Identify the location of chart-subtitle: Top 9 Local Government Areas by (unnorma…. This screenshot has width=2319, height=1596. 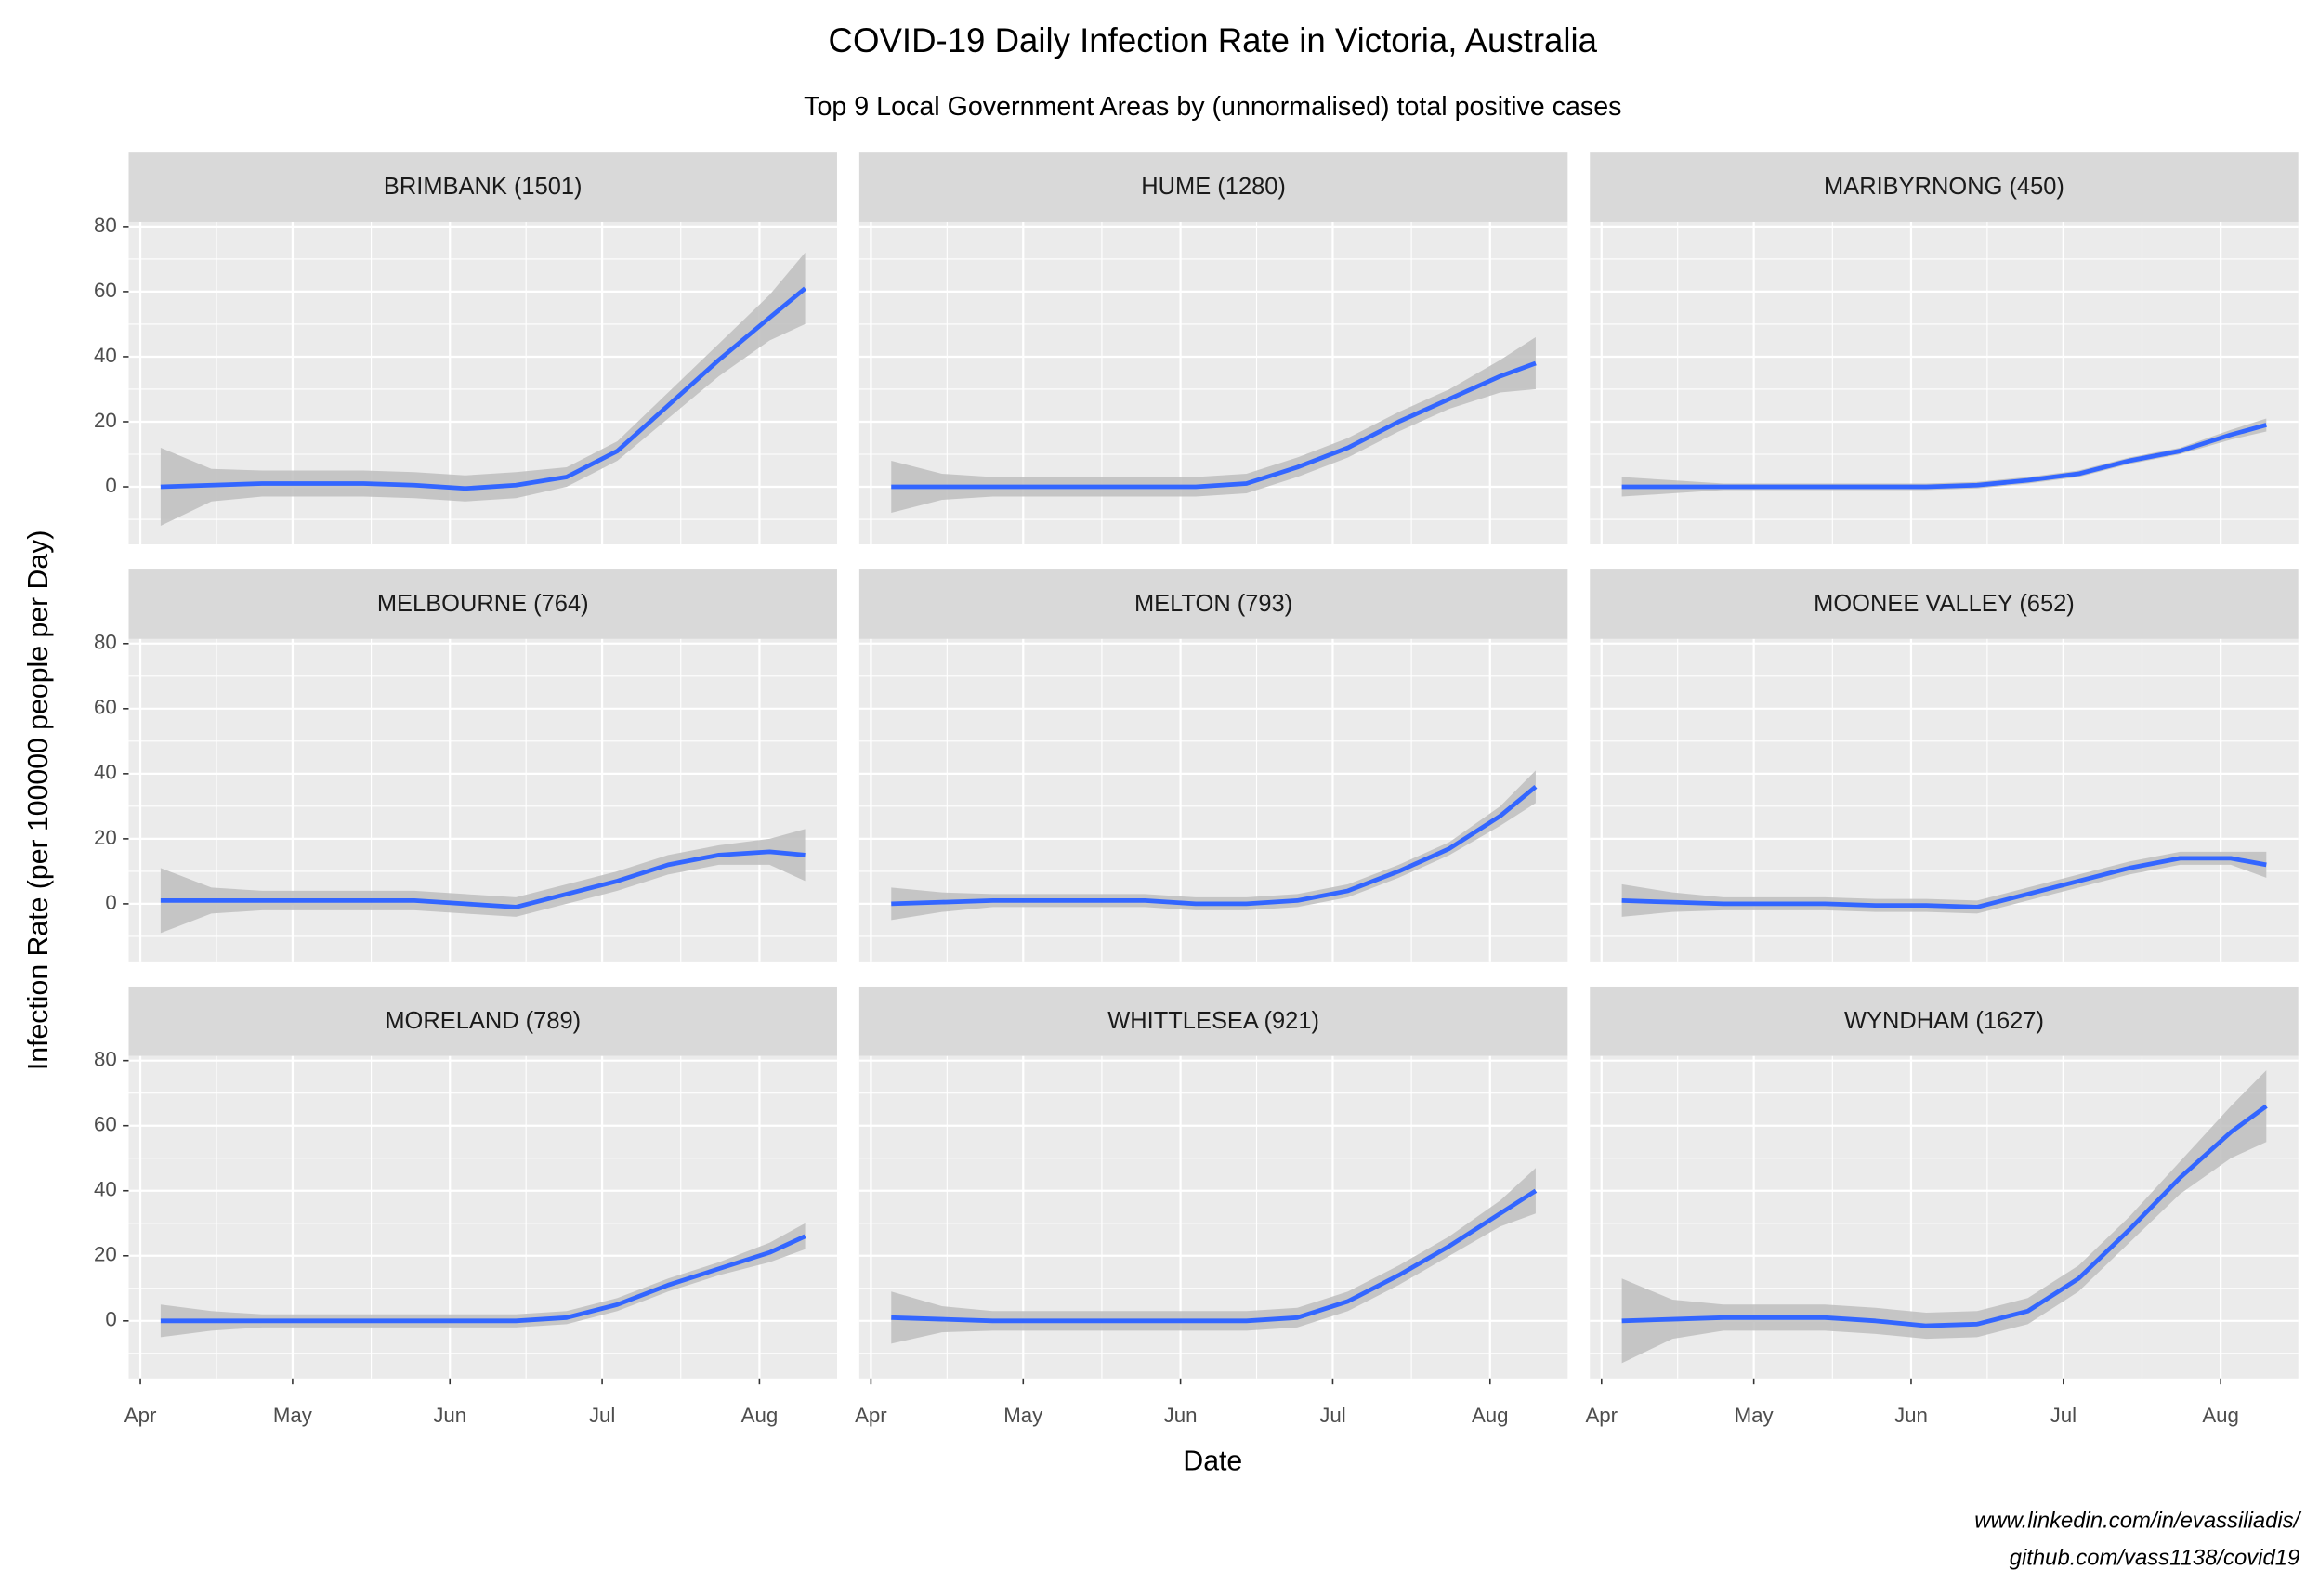
(1212, 107).